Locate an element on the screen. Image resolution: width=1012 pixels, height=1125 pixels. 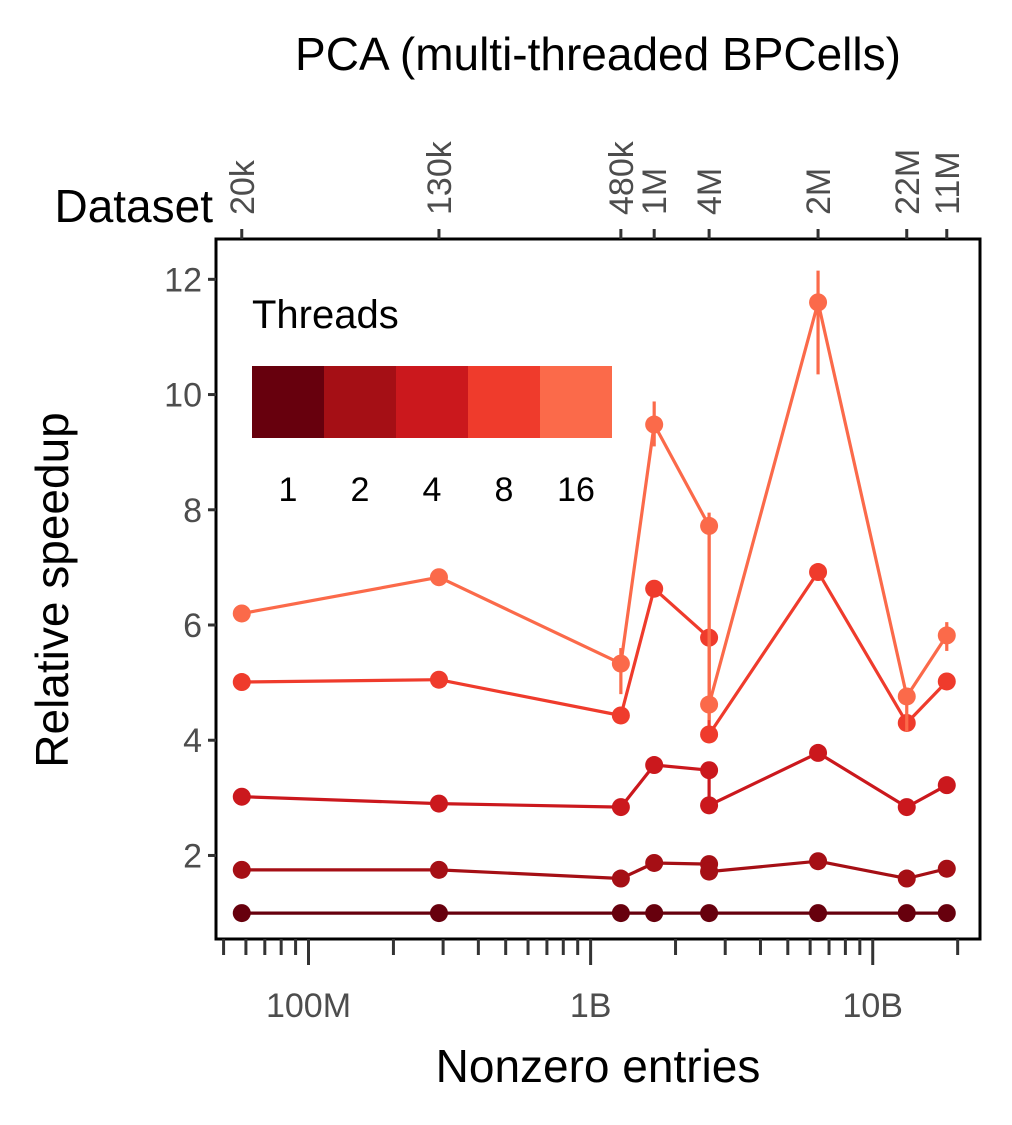
y-tick-label: 4 is located at coordinates (192, 741).